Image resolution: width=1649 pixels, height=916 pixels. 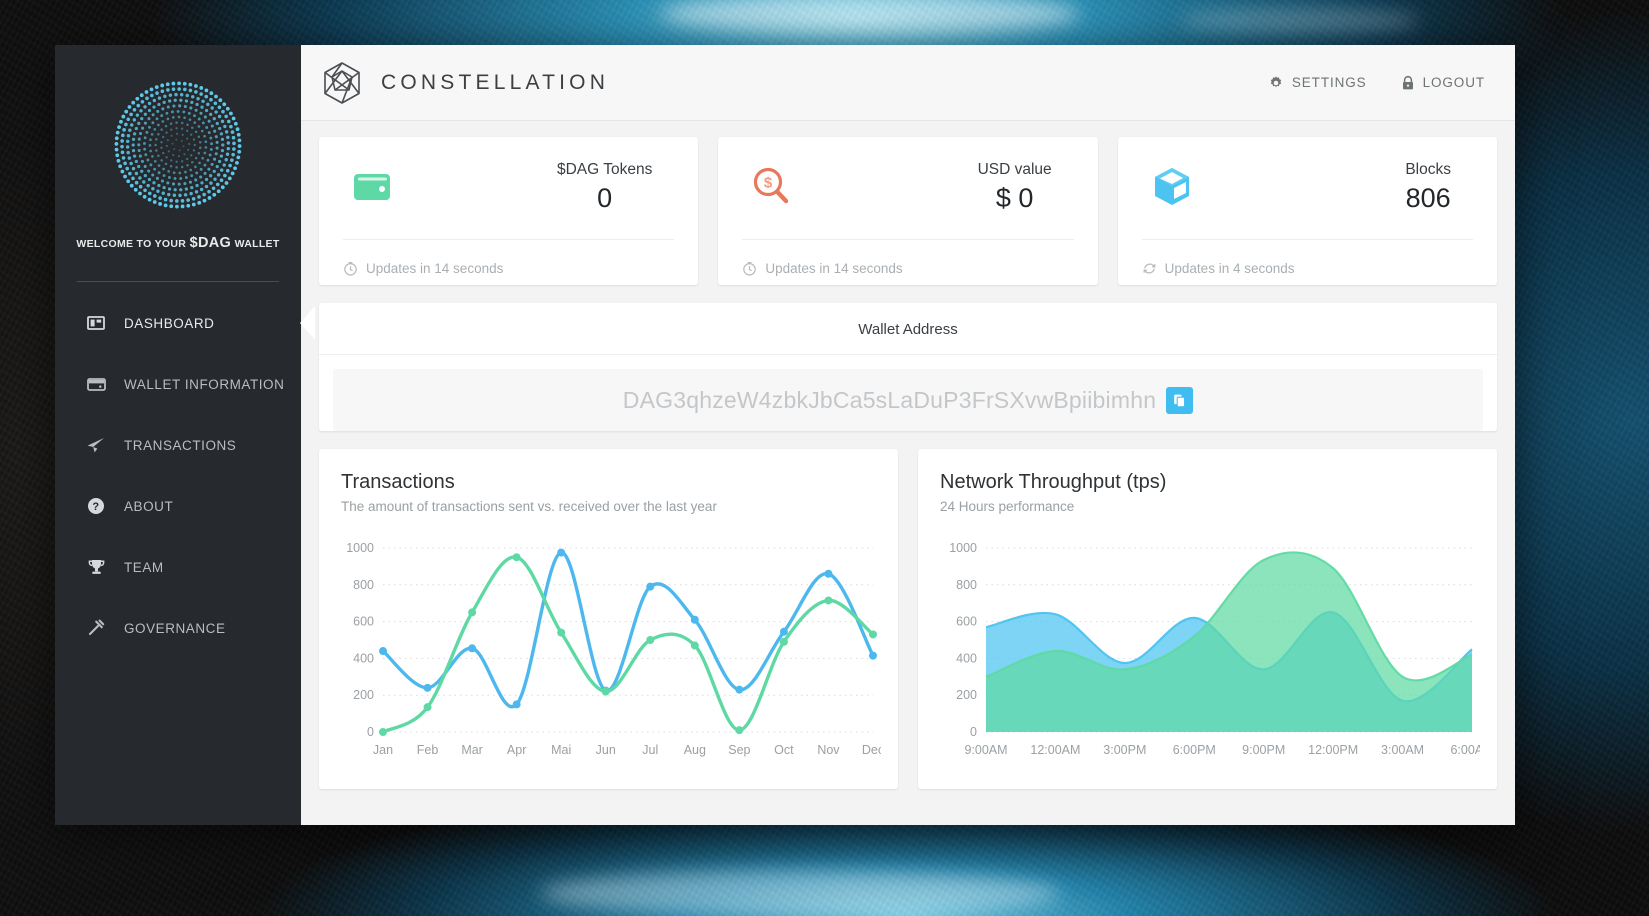 What do you see at coordinates (907, 187) in the screenshot?
I see `stat-card-top: $ USD value $ 0` at bounding box center [907, 187].